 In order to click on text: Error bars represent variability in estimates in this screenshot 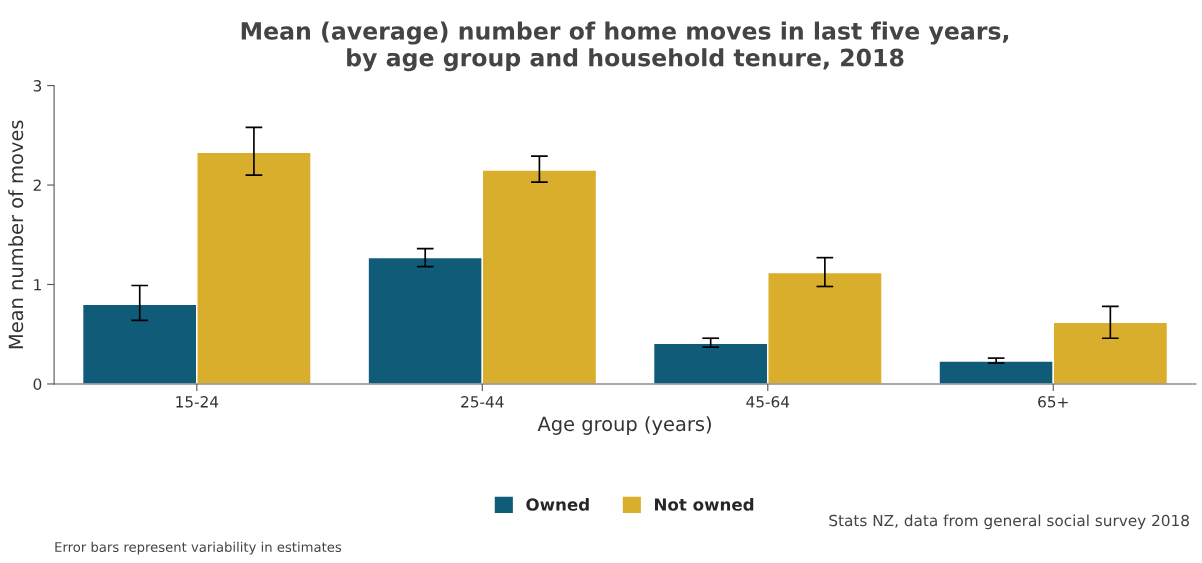, I will do `click(198, 548)`.